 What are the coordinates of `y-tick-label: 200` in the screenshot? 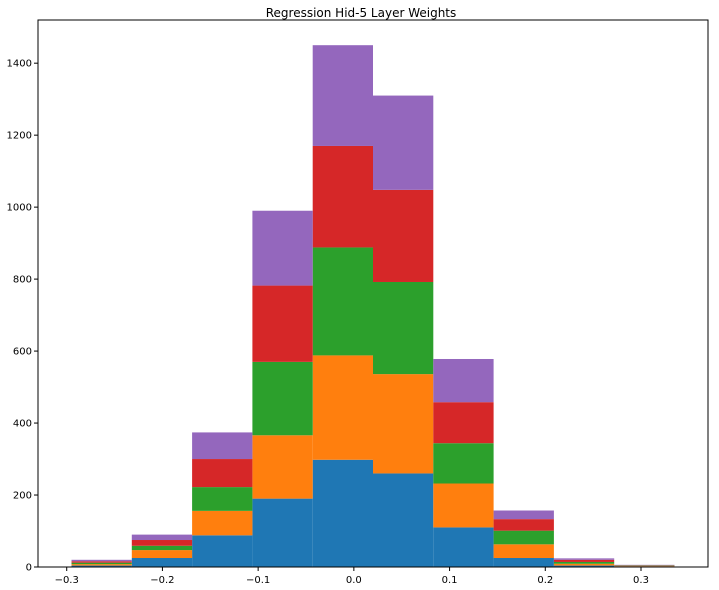 It's located at (22, 496).